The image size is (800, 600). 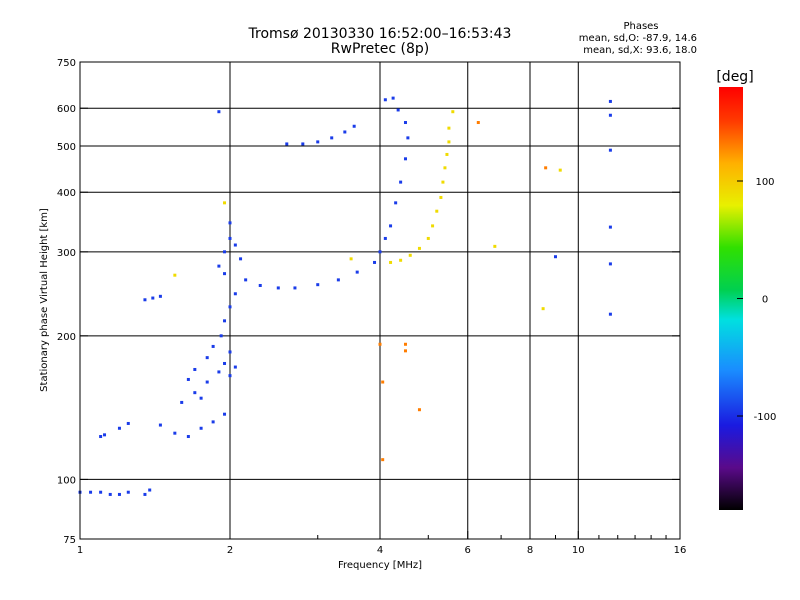 What do you see at coordinates (530, 550) in the screenshot?
I see `x-tick-label: 8` at bounding box center [530, 550].